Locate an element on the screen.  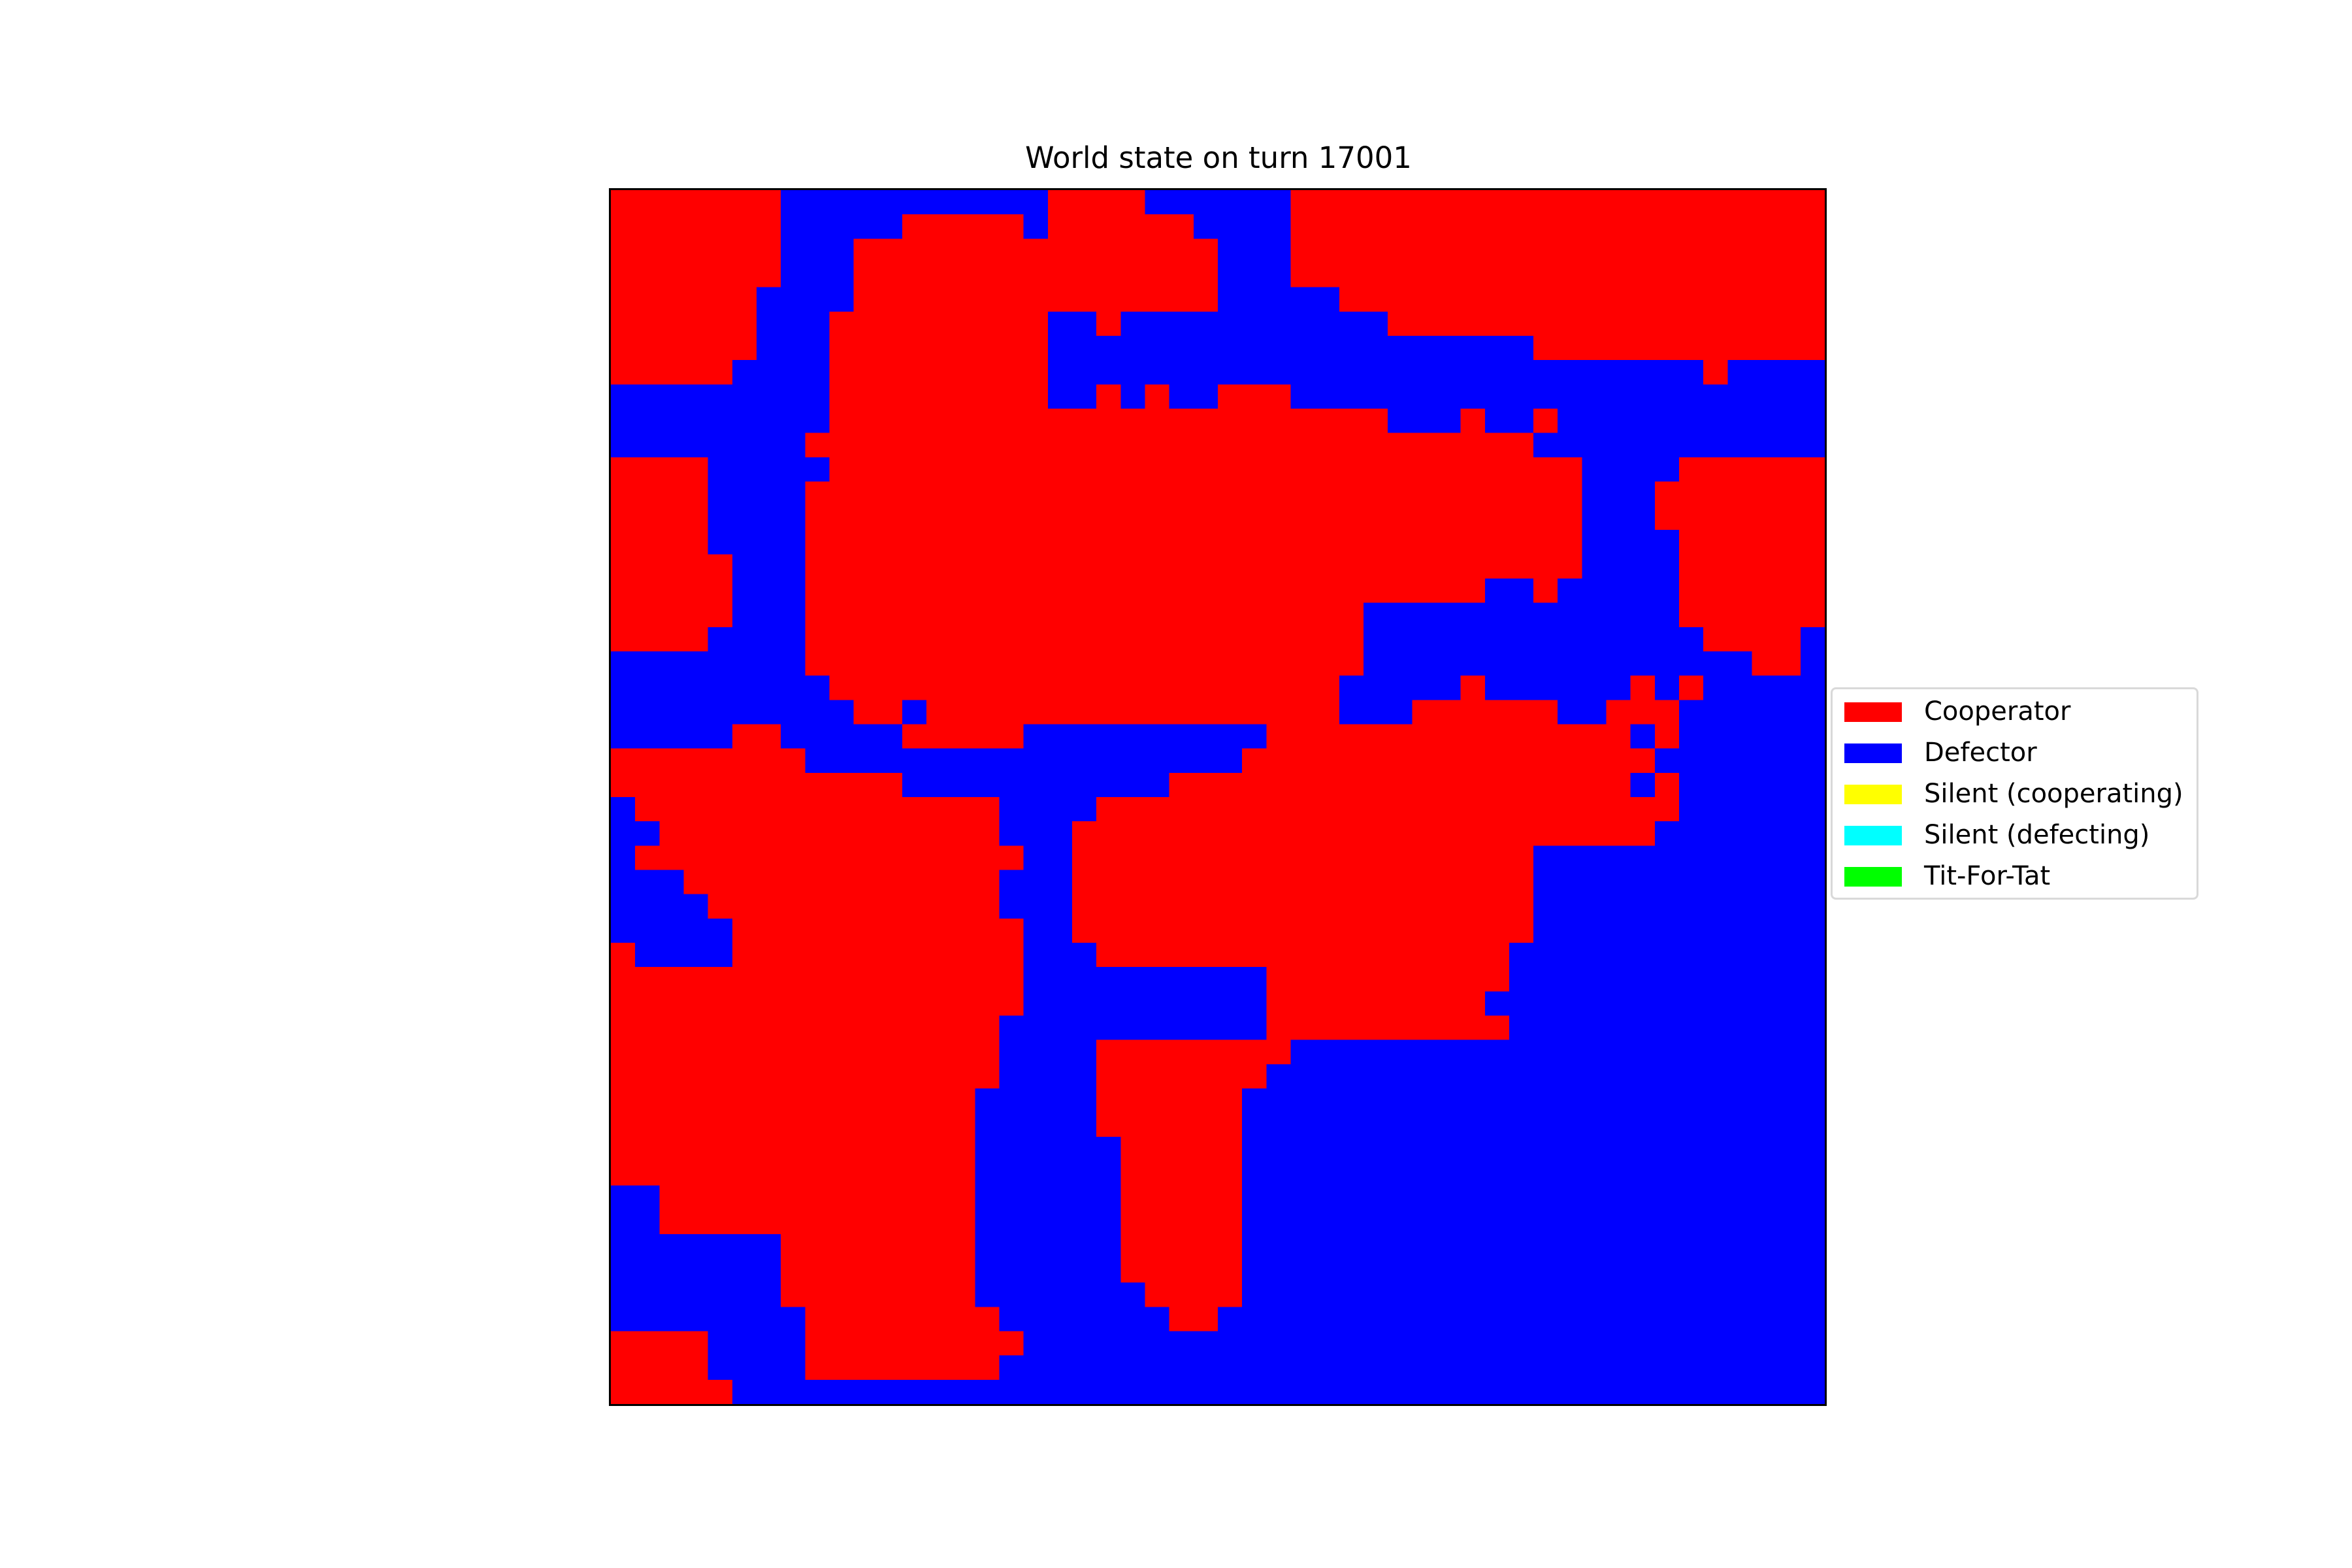
legend-swatch-tit-for-tat is located at coordinates (1873, 877).